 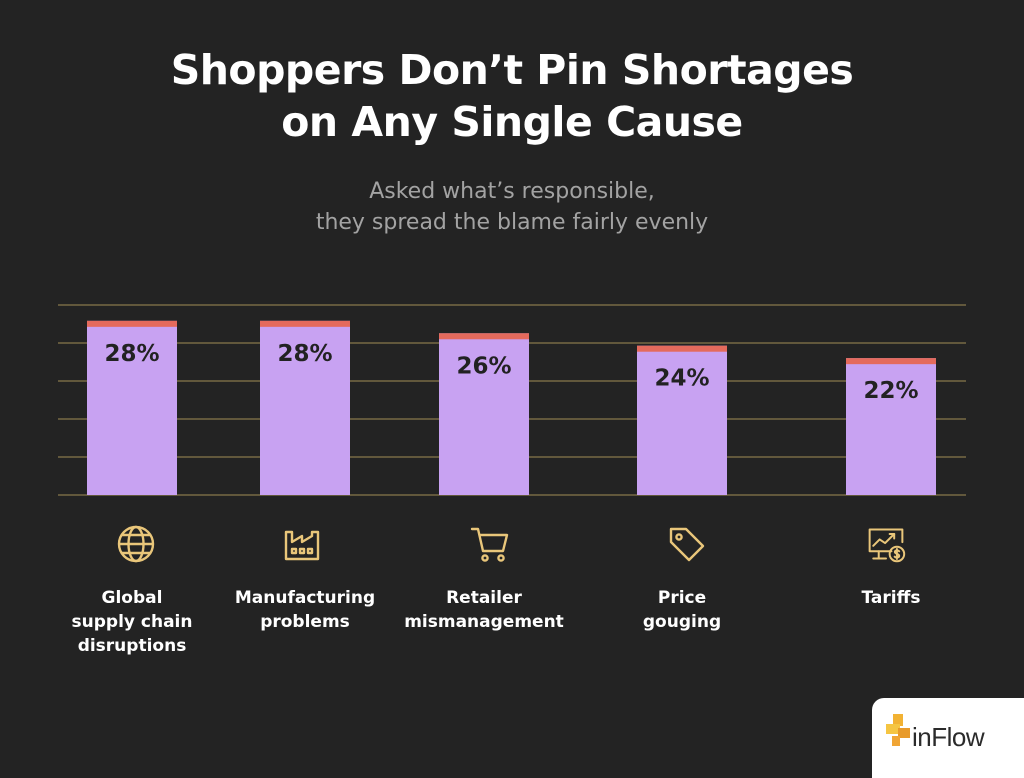 I want to click on bar-value-label-0: 28%, so click(x=131, y=354).